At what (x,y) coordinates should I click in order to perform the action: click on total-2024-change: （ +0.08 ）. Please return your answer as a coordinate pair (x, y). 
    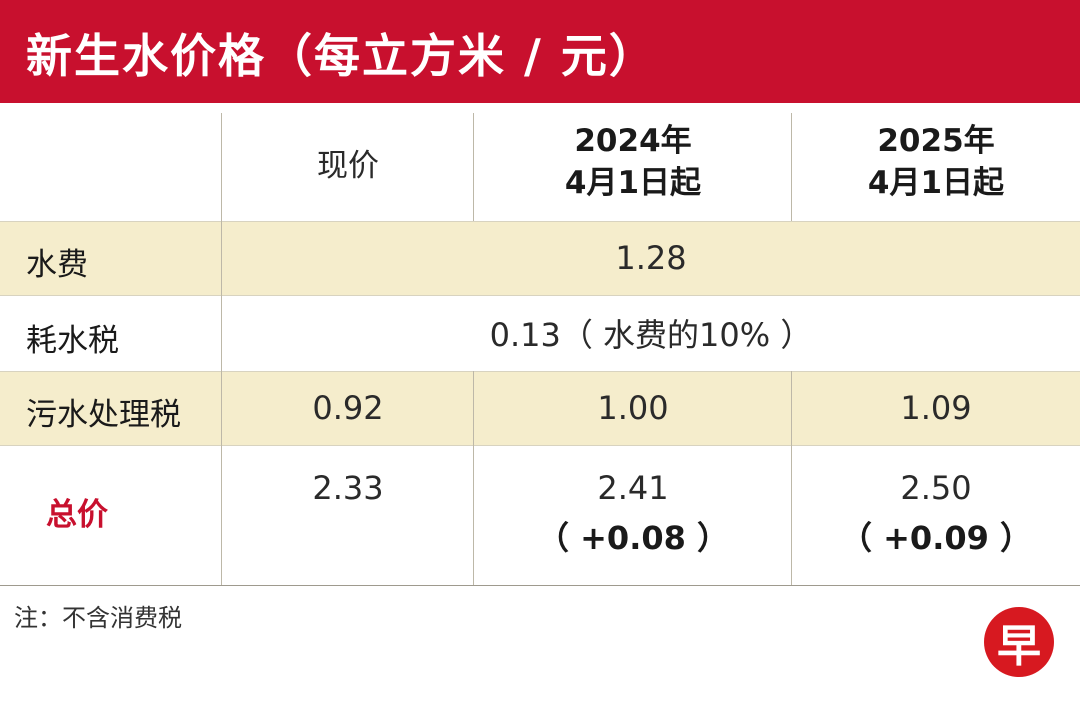
    Looking at the image, I should click on (633, 538).